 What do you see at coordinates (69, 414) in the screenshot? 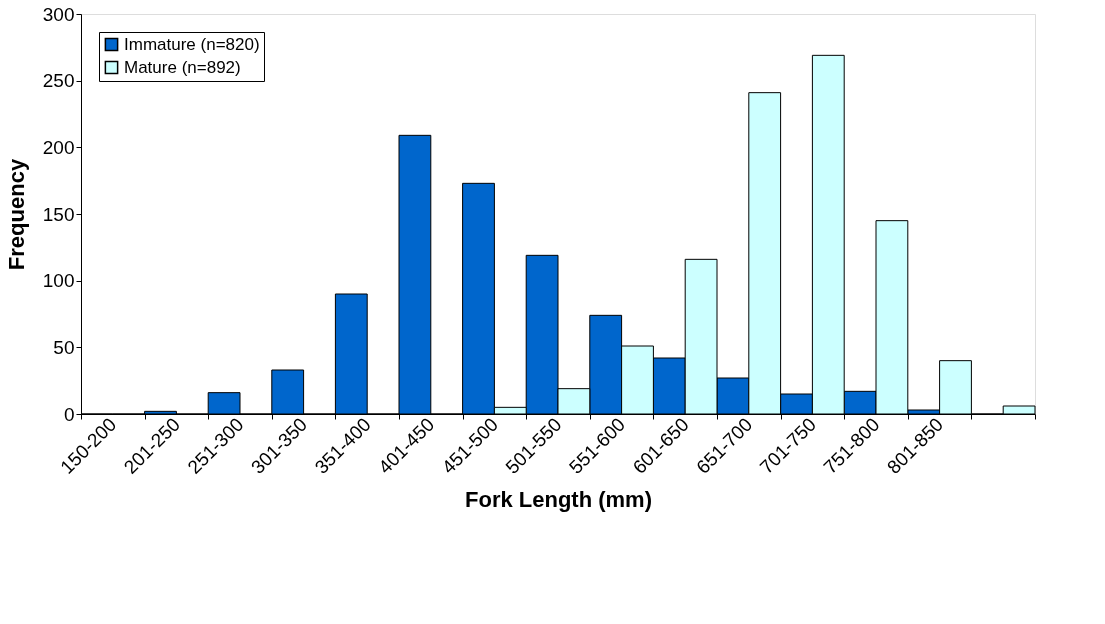
I see `y-tick-label: 0` at bounding box center [69, 414].